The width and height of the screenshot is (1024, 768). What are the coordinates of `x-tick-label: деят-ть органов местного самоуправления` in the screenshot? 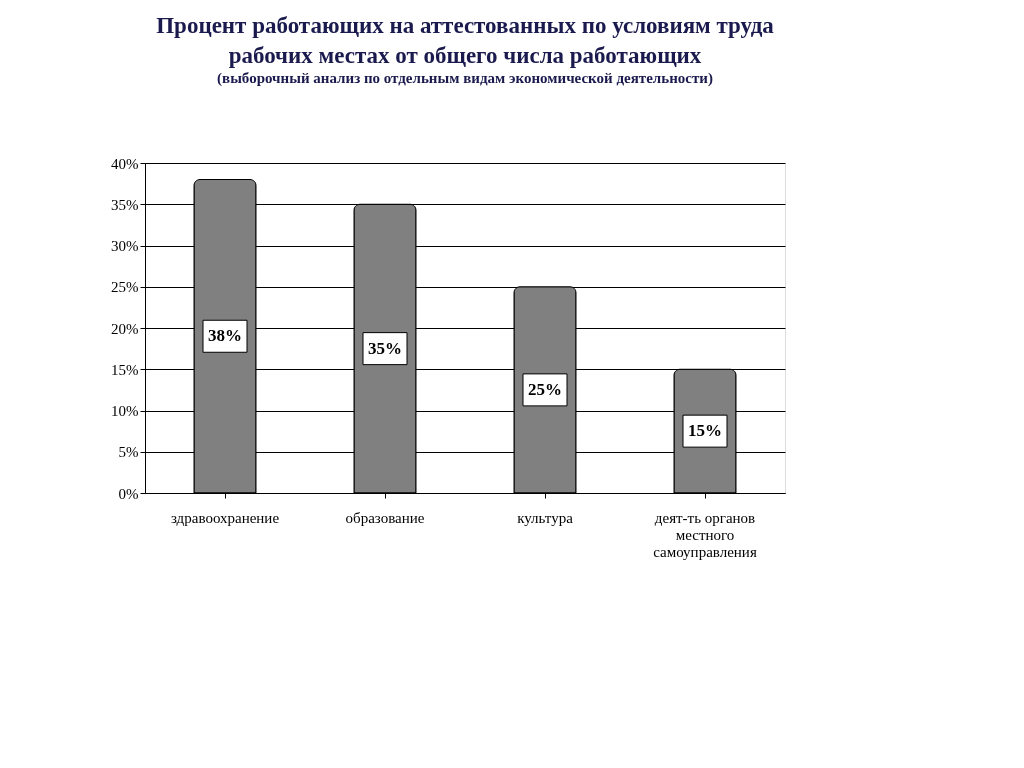 It's located at (705, 534).